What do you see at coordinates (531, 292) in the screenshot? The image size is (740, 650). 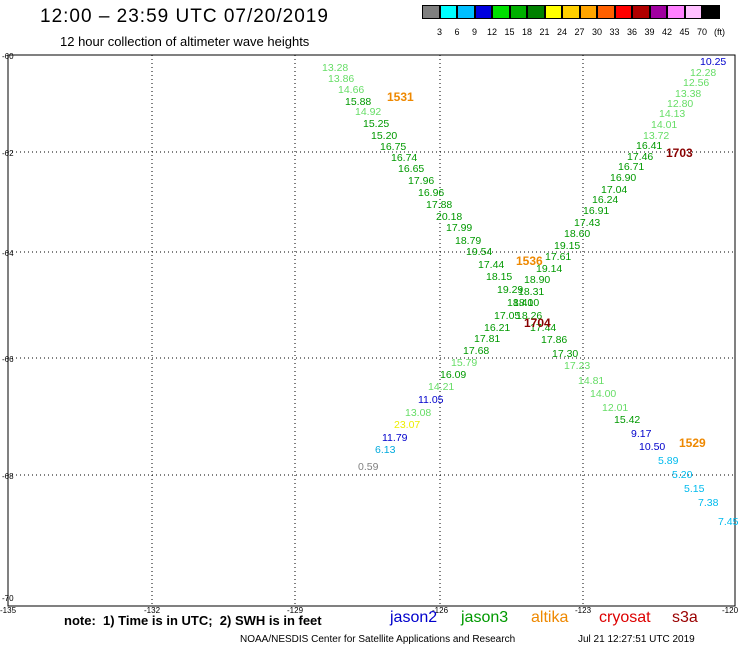 I see `wave-height-value: 18.31` at bounding box center [531, 292].